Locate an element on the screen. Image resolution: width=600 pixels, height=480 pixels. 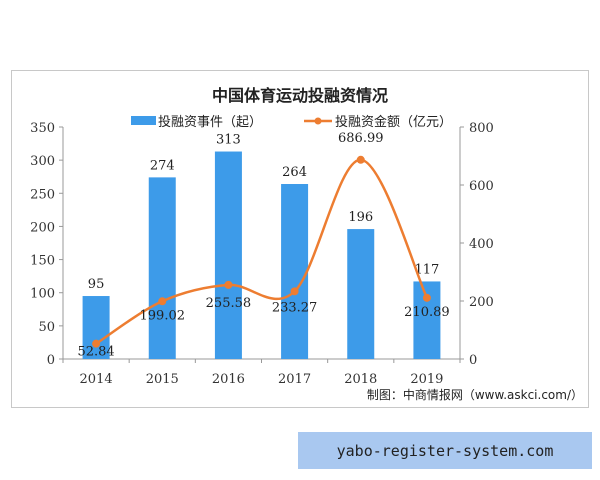
left-tick-label: 350 is located at coordinates (42, 128).